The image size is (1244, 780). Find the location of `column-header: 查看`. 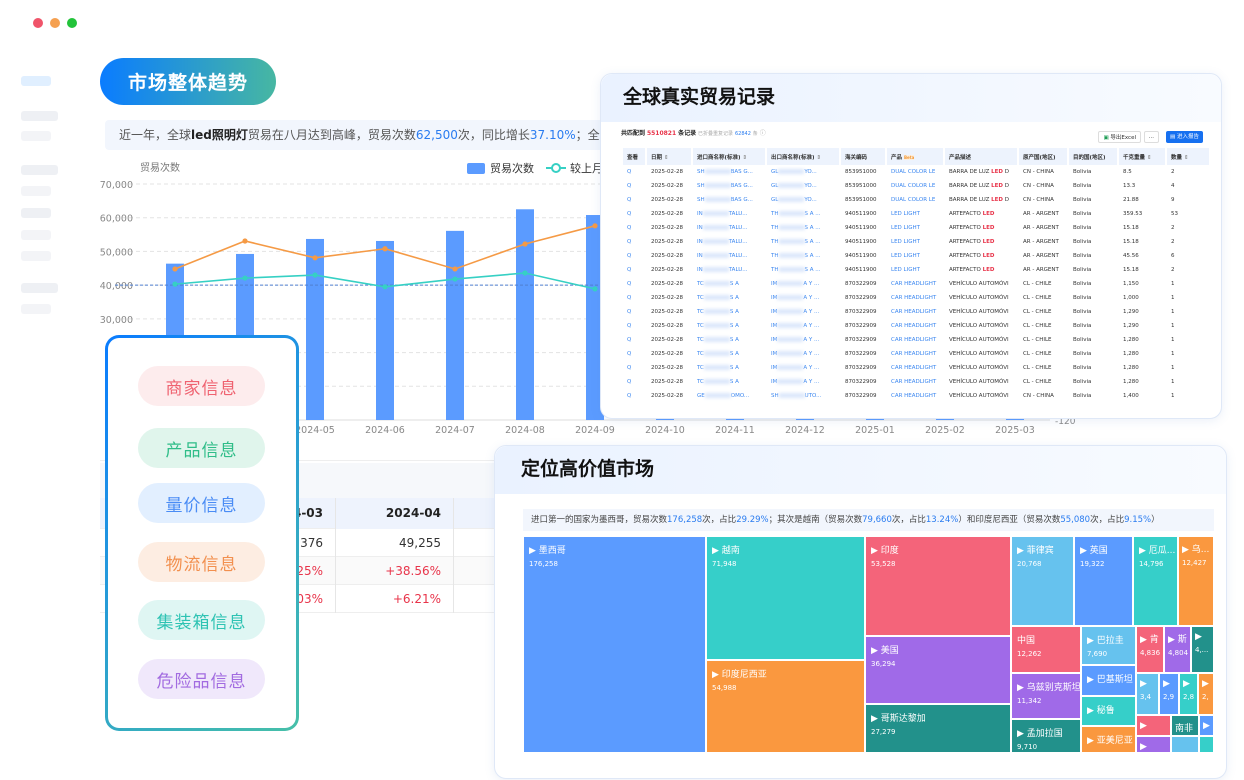

column-header: 查看 is located at coordinates (634, 156).